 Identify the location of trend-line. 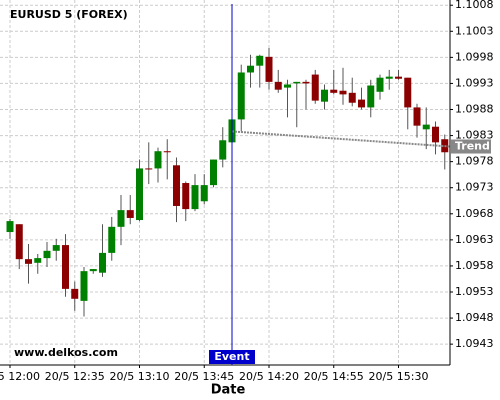
(341, 139).